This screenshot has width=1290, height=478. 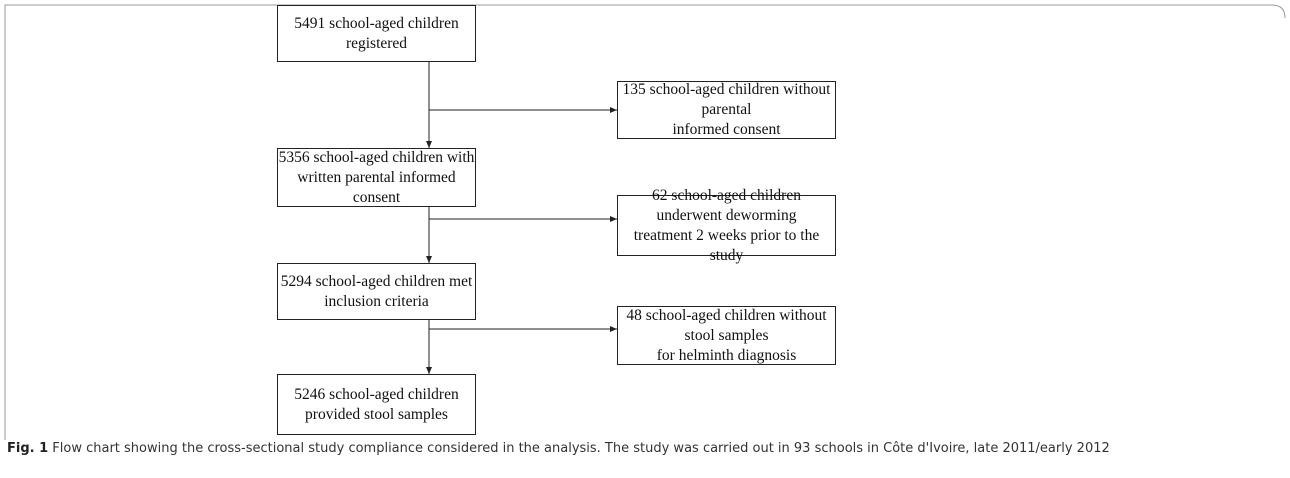 What do you see at coordinates (28, 448) in the screenshot?
I see `caption-label: Fig. 1` at bounding box center [28, 448].